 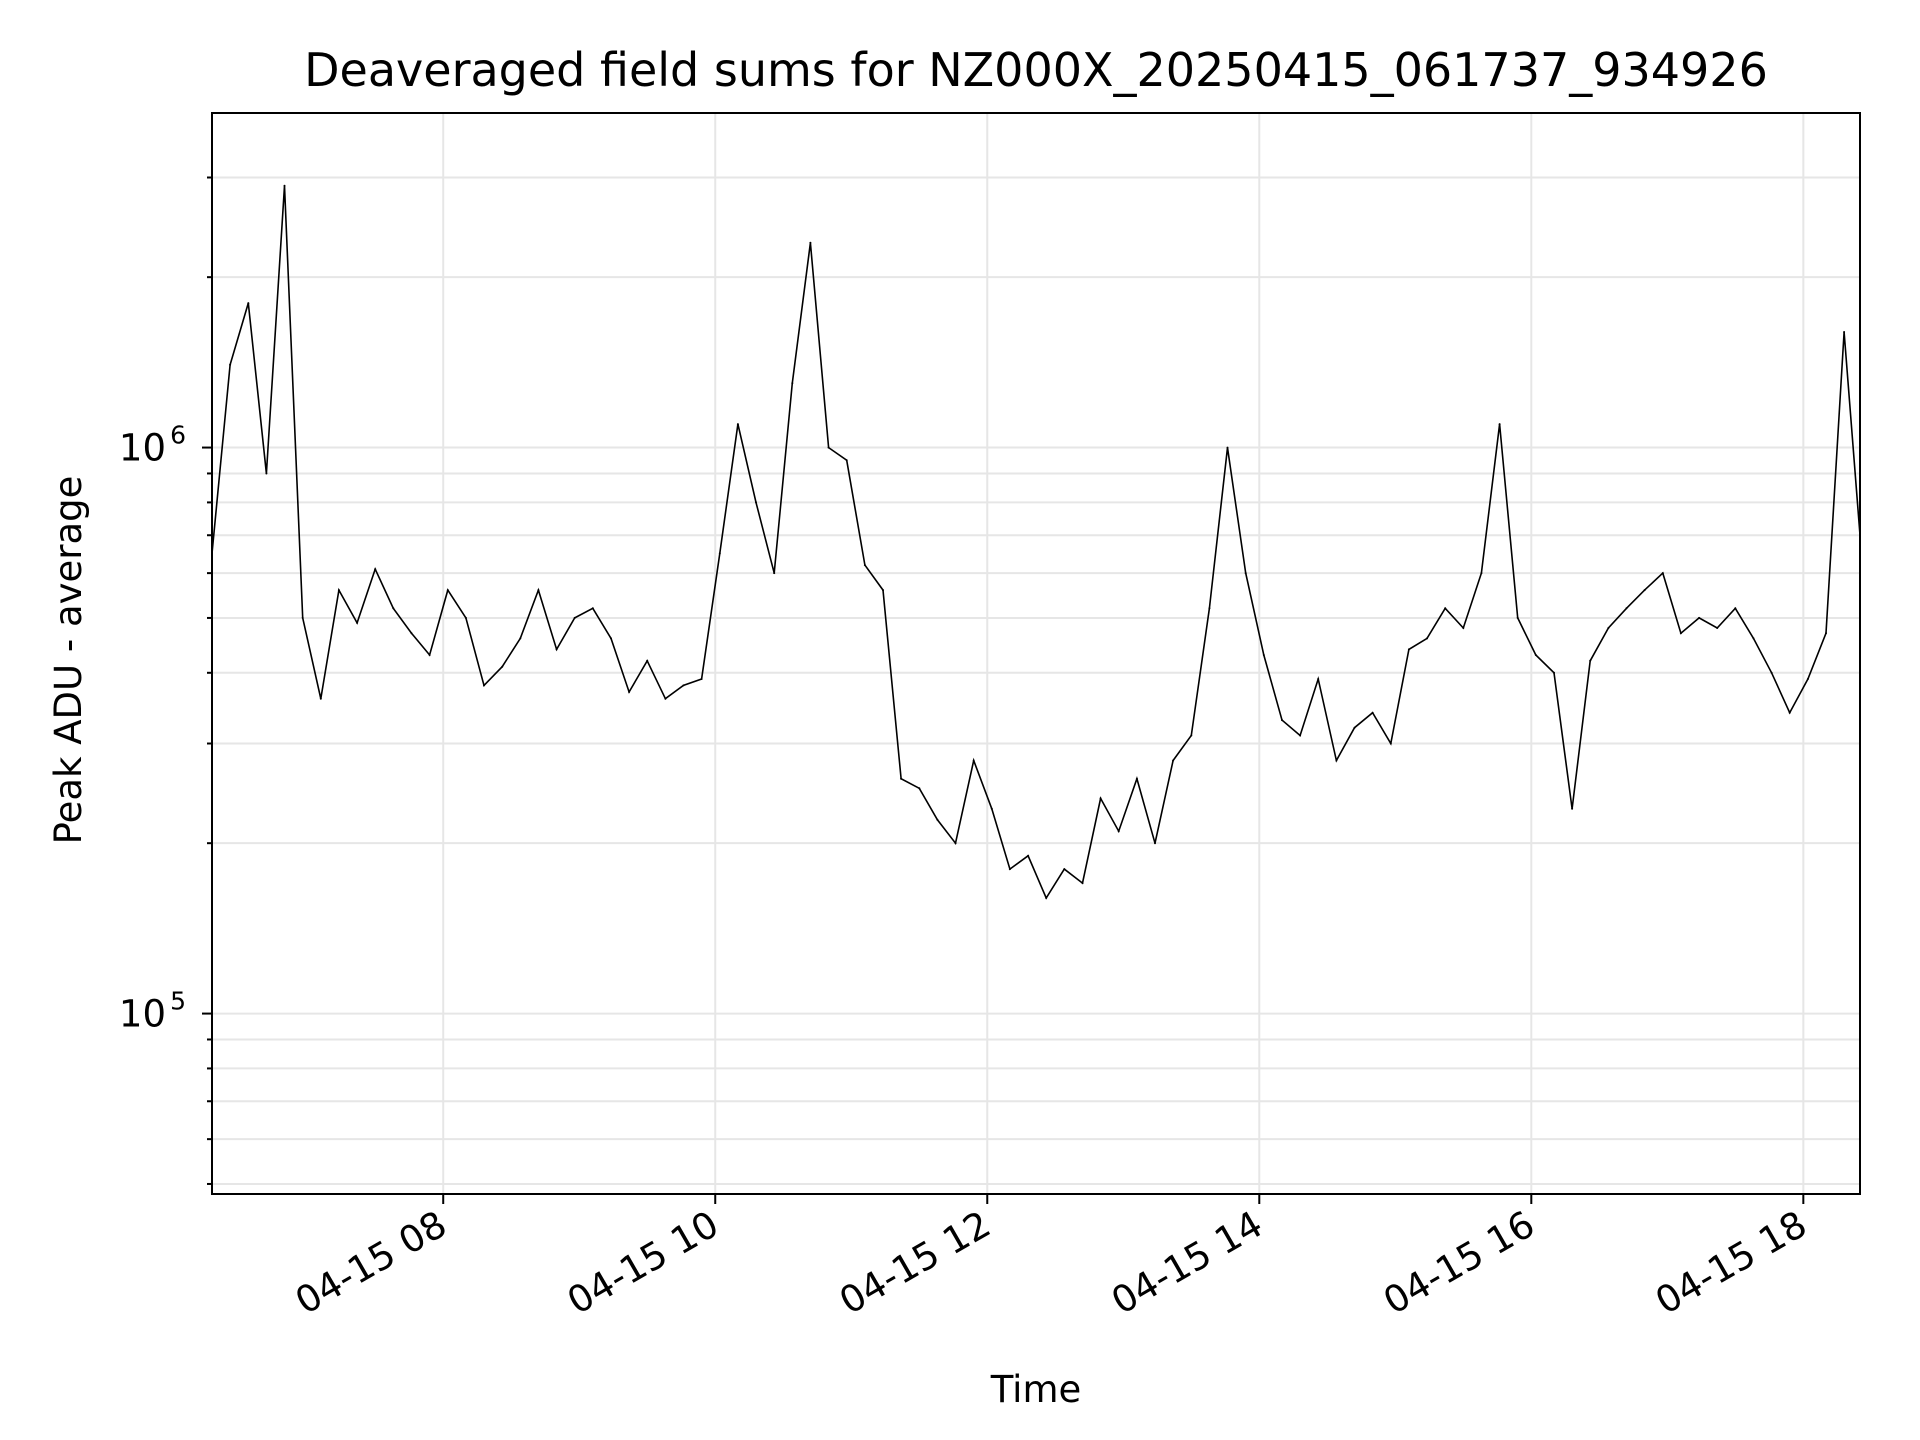 What do you see at coordinates (68, 660) in the screenshot?
I see `y-axis-label: Peak ADU - average` at bounding box center [68, 660].